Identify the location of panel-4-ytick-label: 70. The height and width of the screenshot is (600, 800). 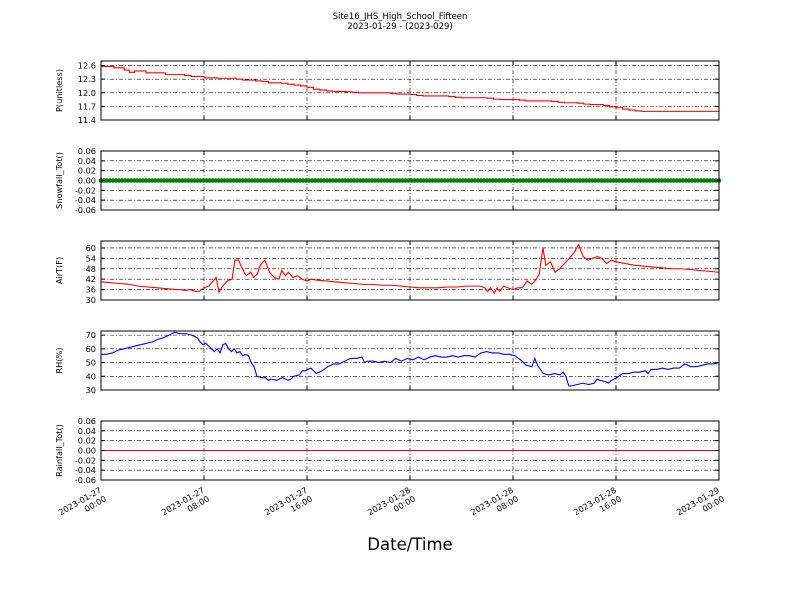
(91, 335).